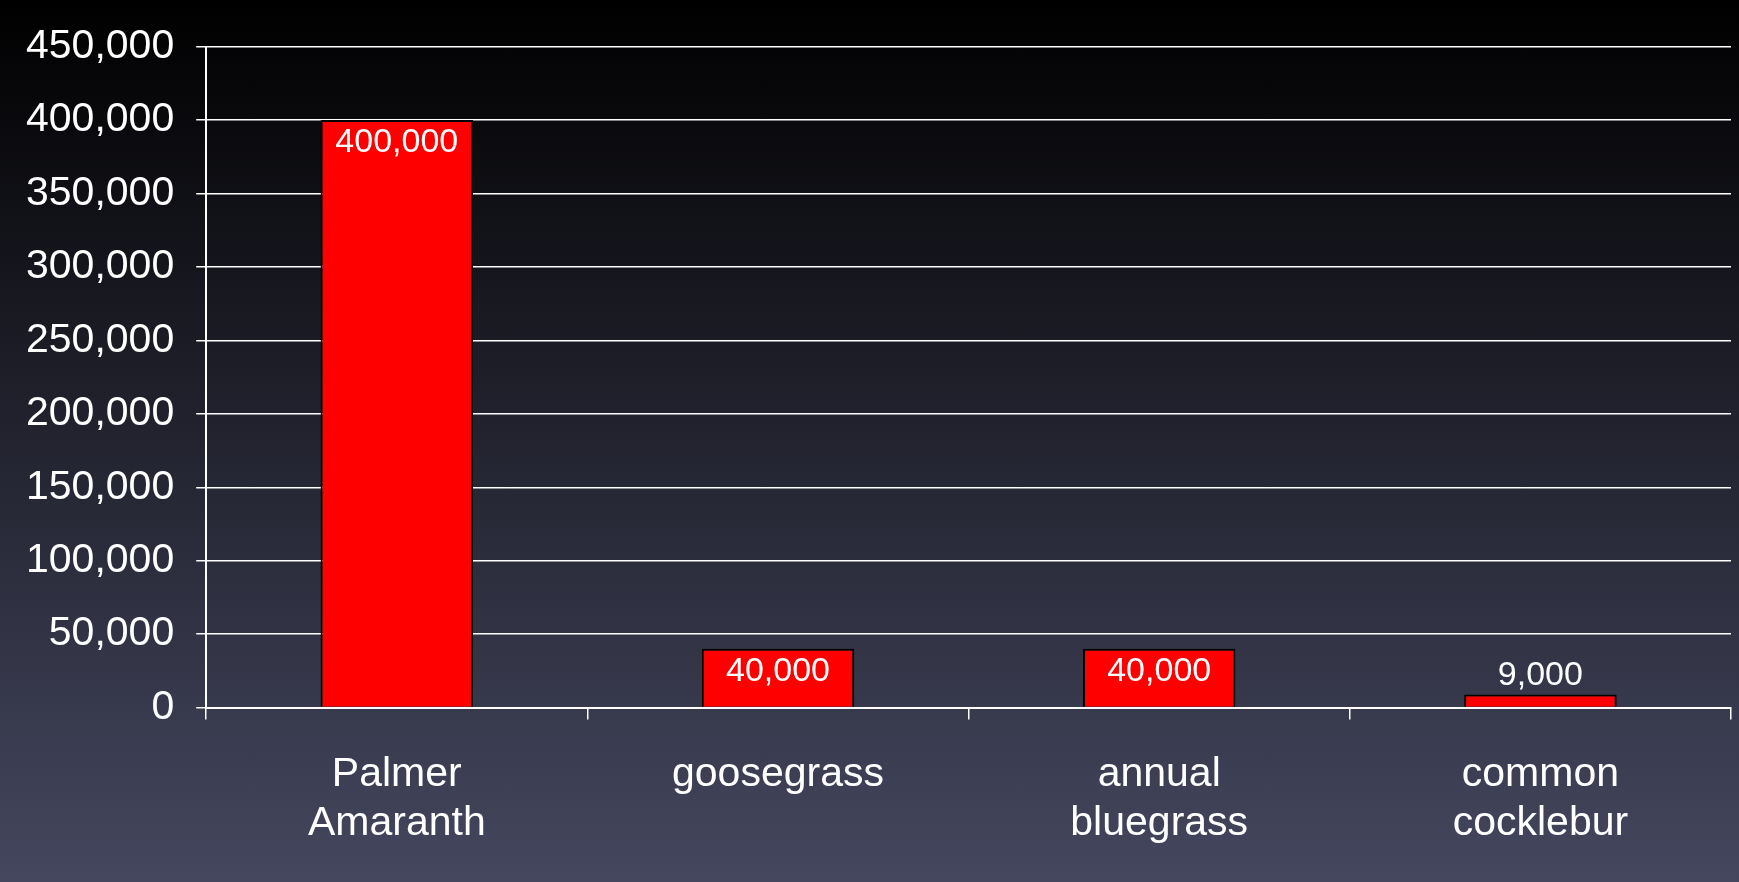  What do you see at coordinates (100, 484) in the screenshot?
I see `y-tick-label: 150,000` at bounding box center [100, 484].